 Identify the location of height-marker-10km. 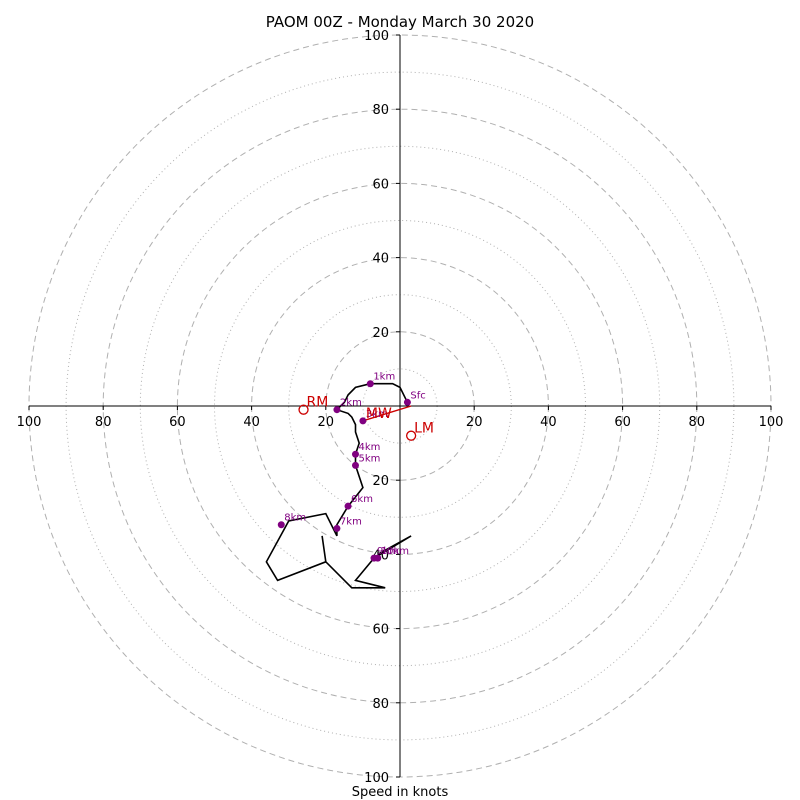
(378, 558).